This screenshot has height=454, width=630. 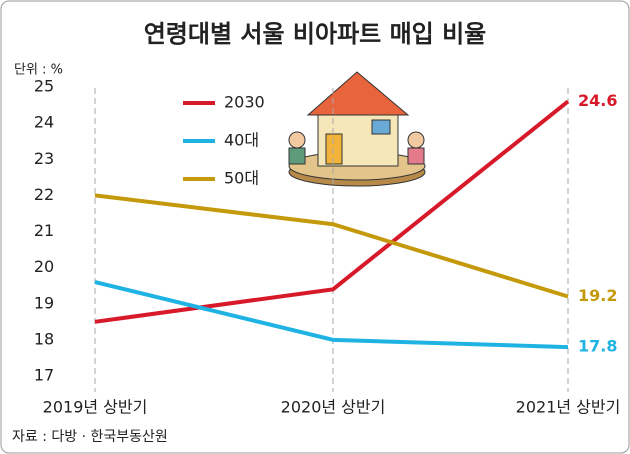 What do you see at coordinates (568, 407) in the screenshot?
I see `x-tick-label: 2021년 상반기` at bounding box center [568, 407].